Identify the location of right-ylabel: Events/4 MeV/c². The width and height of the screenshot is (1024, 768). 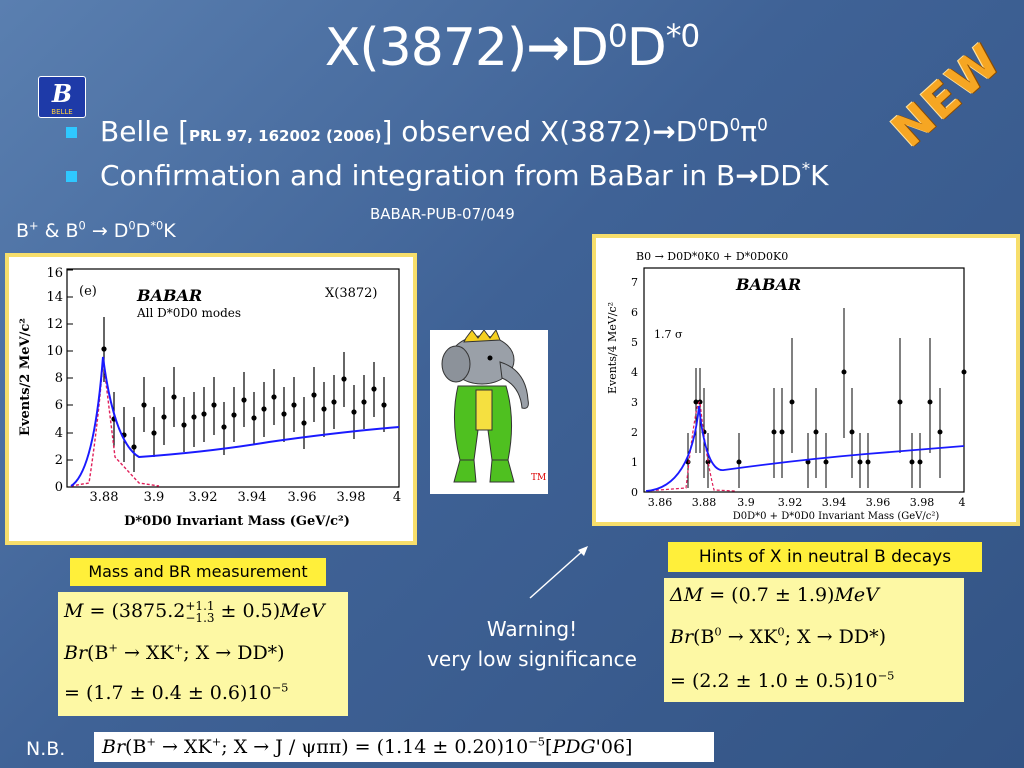
(612, 348).